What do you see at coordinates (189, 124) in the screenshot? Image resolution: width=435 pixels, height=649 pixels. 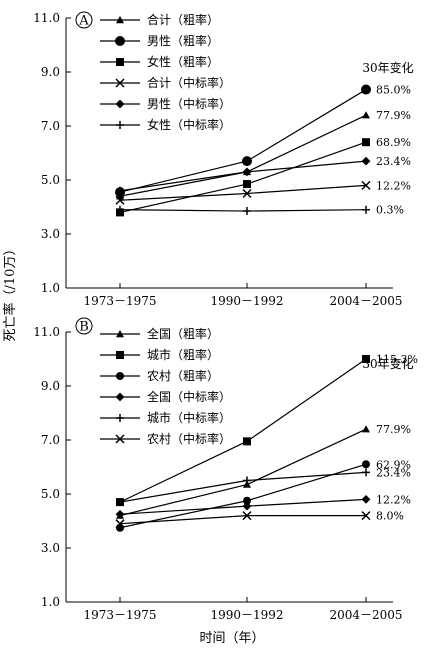 I see `legend-label: 女性（中标率）` at bounding box center [189, 124].